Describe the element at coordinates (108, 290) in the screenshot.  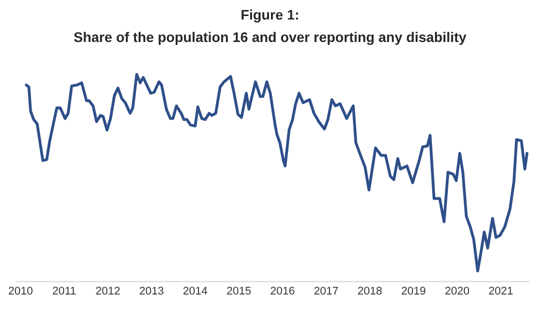
I see `x-tick-label: 2012` at that location.